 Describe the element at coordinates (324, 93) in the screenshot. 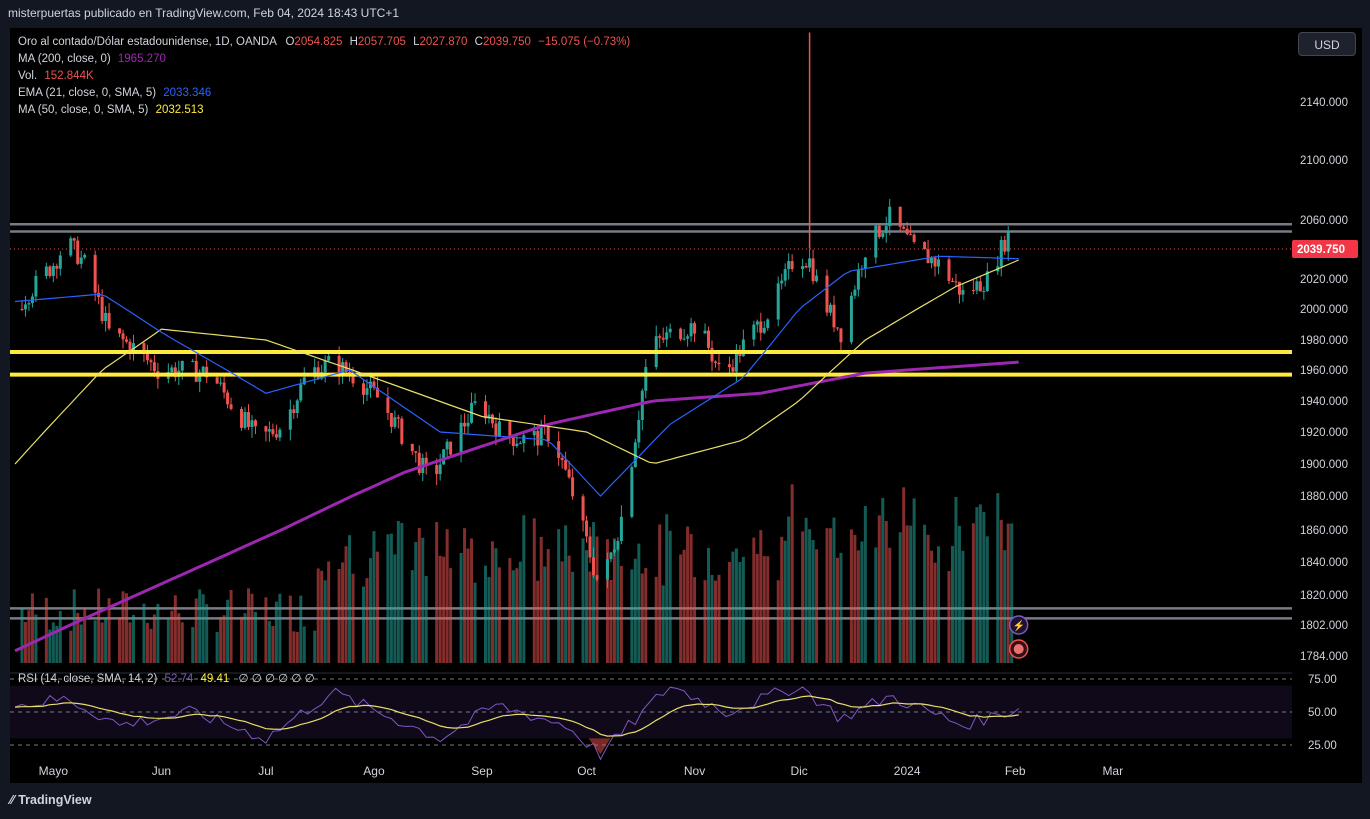

I see `legend-ema21-row: EMA (21, close, 0, SMA, 5) 2033.346` at that location.